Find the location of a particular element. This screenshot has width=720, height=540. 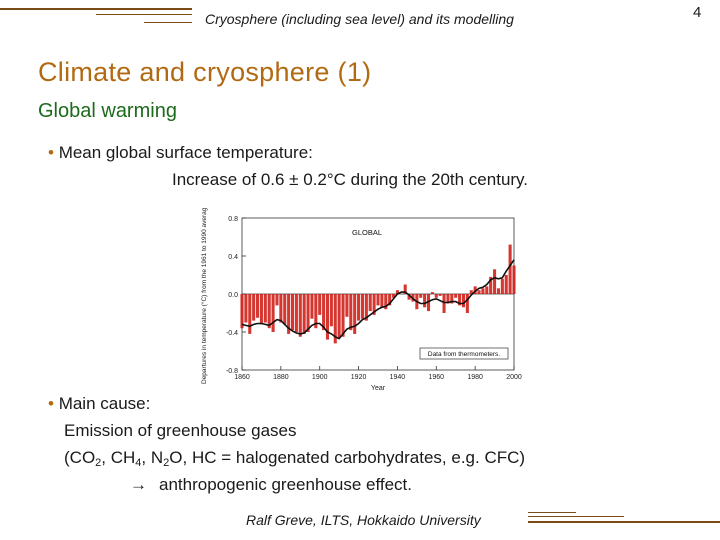

bullet-2: • Main cause: is located at coordinates (99, 404).